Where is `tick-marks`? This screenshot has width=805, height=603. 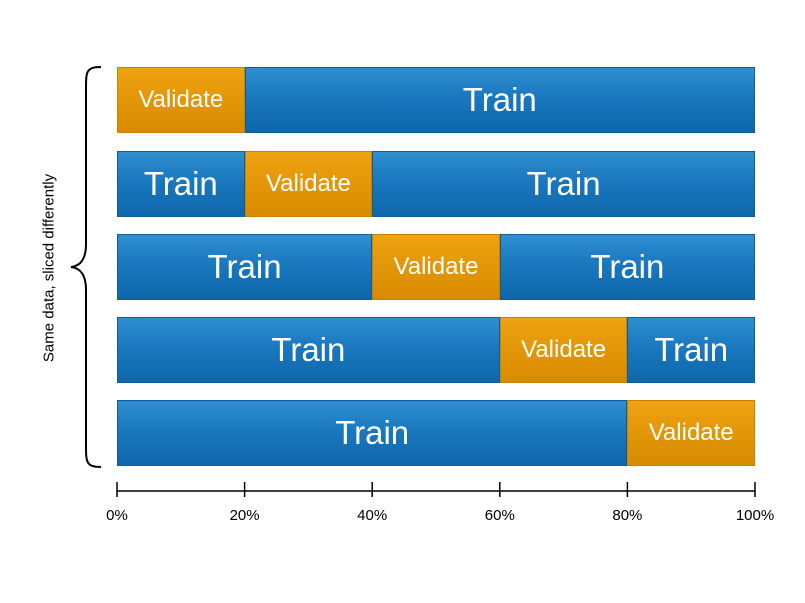 tick-marks is located at coordinates (436, 489).